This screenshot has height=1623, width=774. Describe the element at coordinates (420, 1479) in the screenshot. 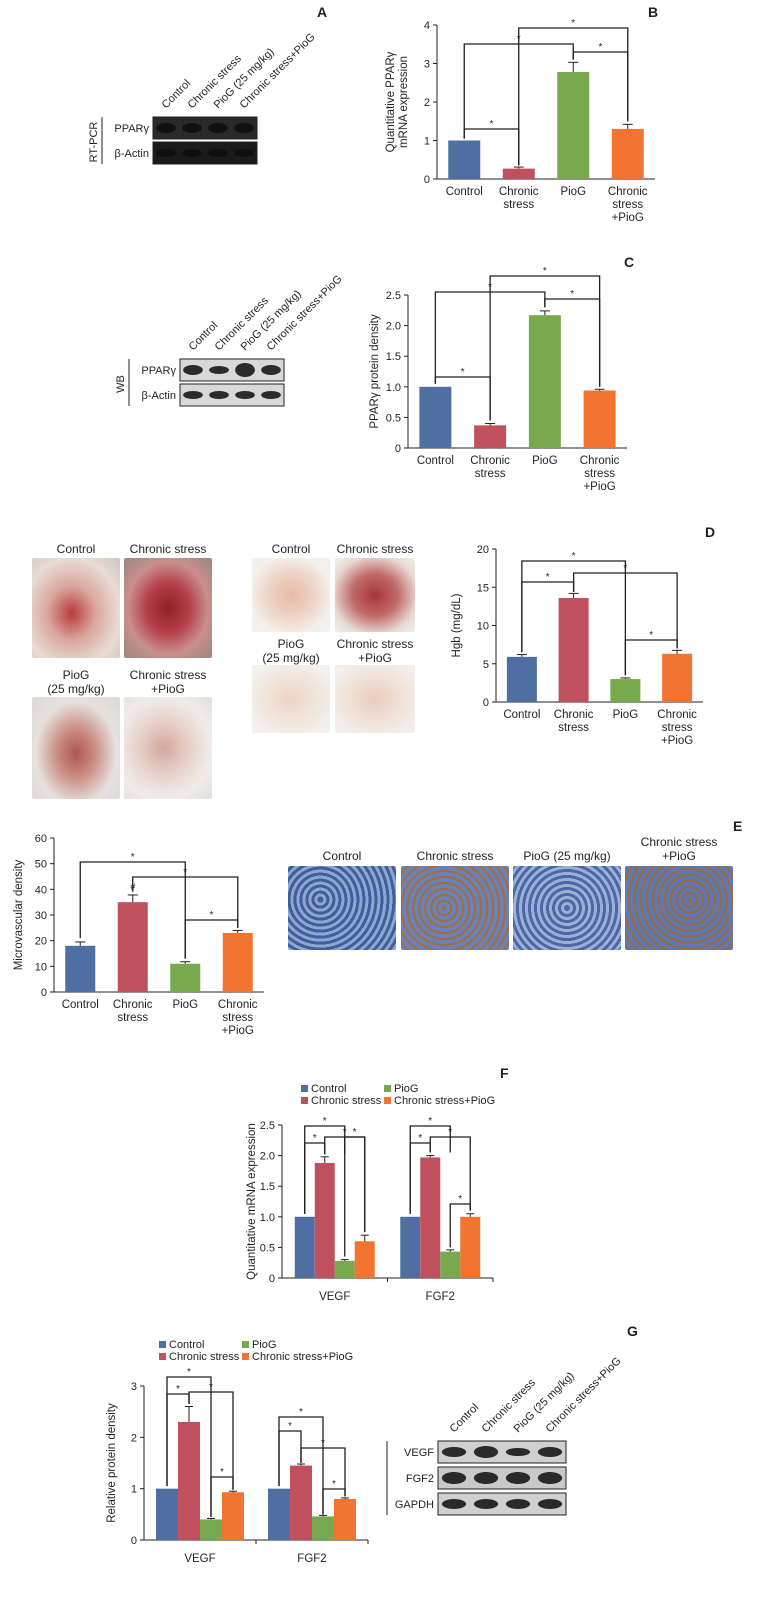

I see `blot-row-label: FGF2` at that location.